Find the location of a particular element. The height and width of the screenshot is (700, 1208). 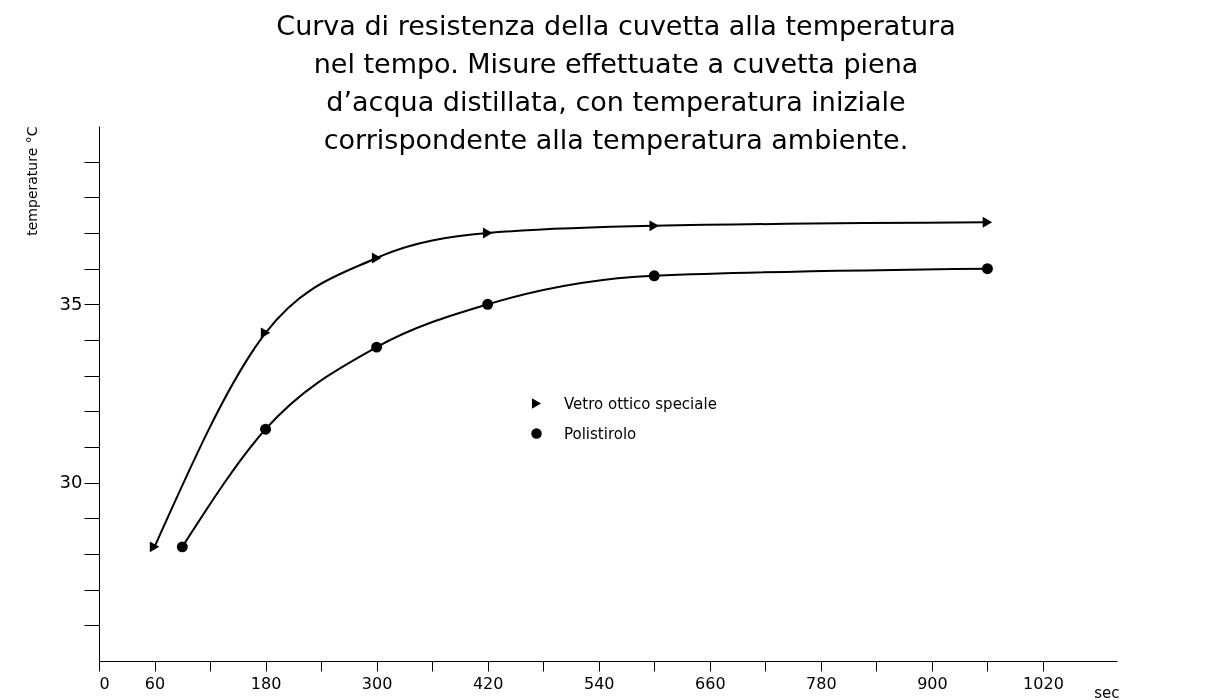

x-tick-label: 180 is located at coordinates (266, 683).